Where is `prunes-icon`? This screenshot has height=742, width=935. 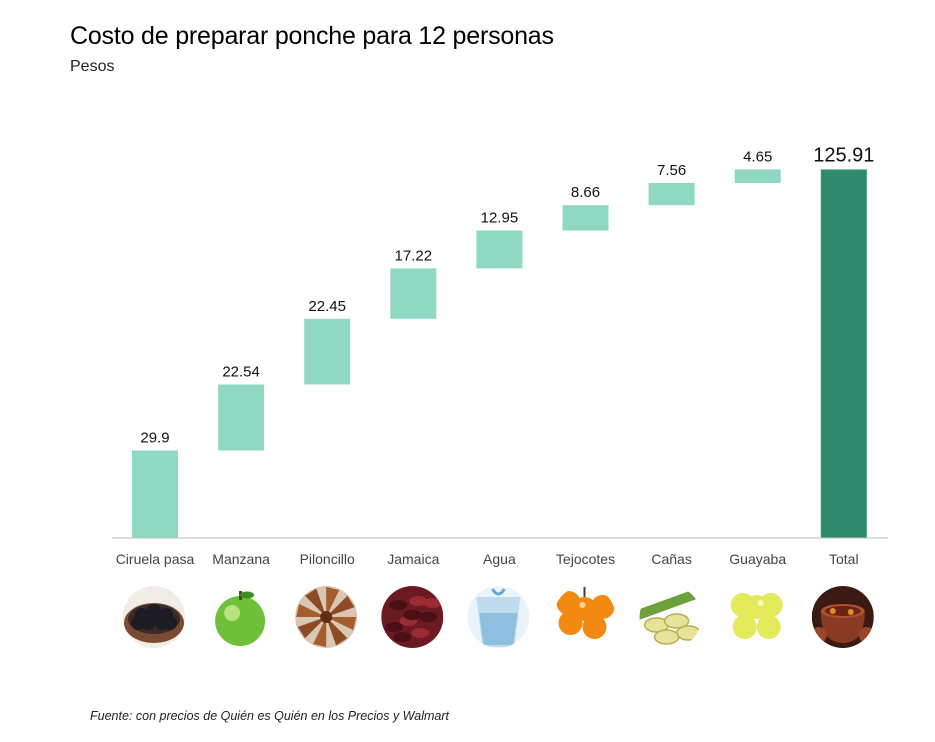
prunes-icon is located at coordinates (154, 617).